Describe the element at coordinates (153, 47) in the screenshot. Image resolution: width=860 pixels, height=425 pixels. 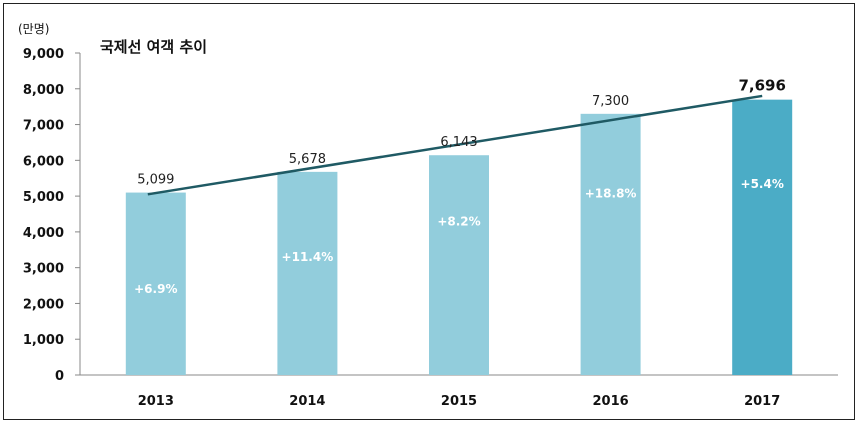
I see `chart-title: 국제선 여객 추이` at that location.